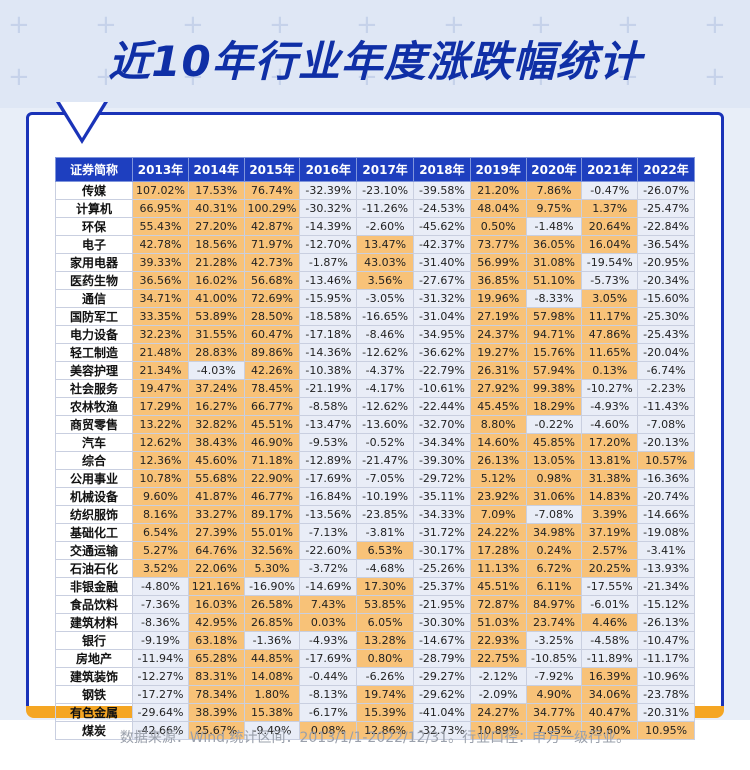  Describe the element at coordinates (666, 658) in the screenshot. I see `return-cell: -11.17%` at that location.